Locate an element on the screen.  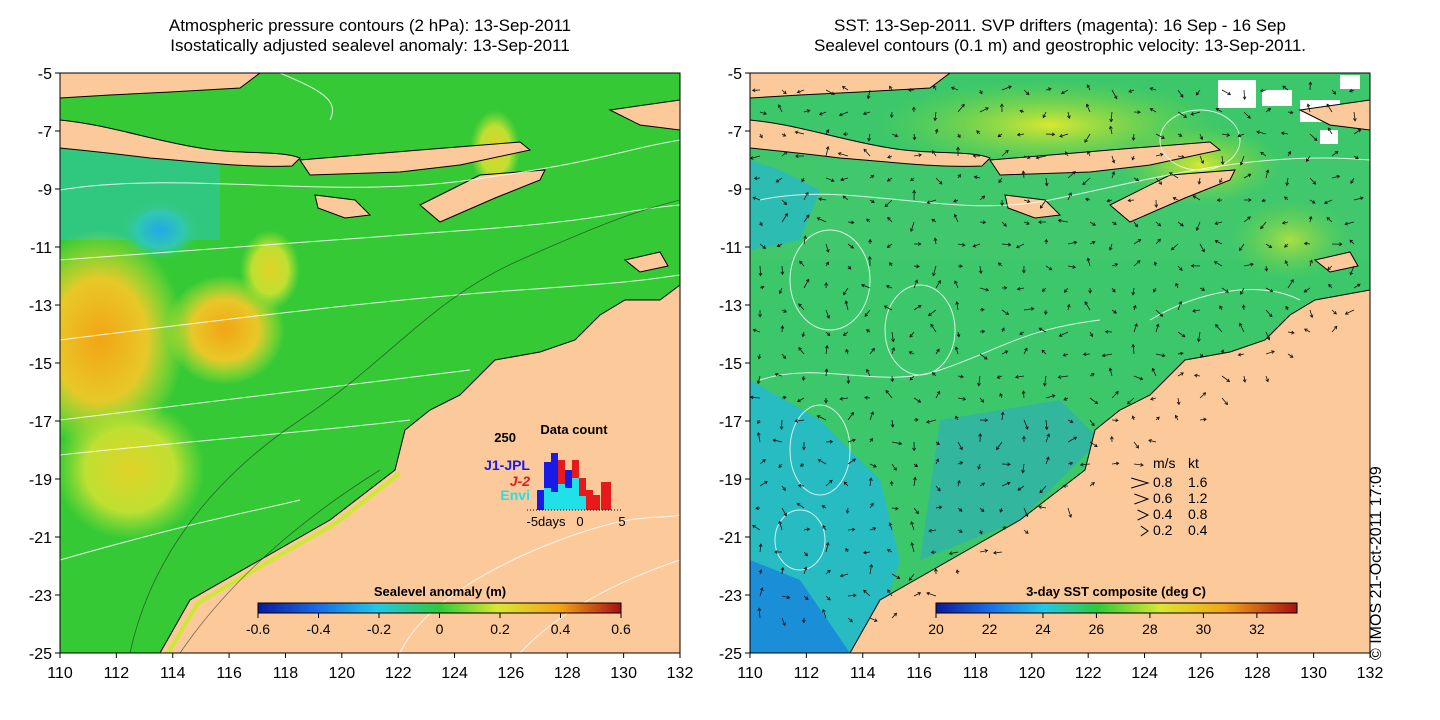
velocity-legend-arrow is located at coordinates (1142, 499).